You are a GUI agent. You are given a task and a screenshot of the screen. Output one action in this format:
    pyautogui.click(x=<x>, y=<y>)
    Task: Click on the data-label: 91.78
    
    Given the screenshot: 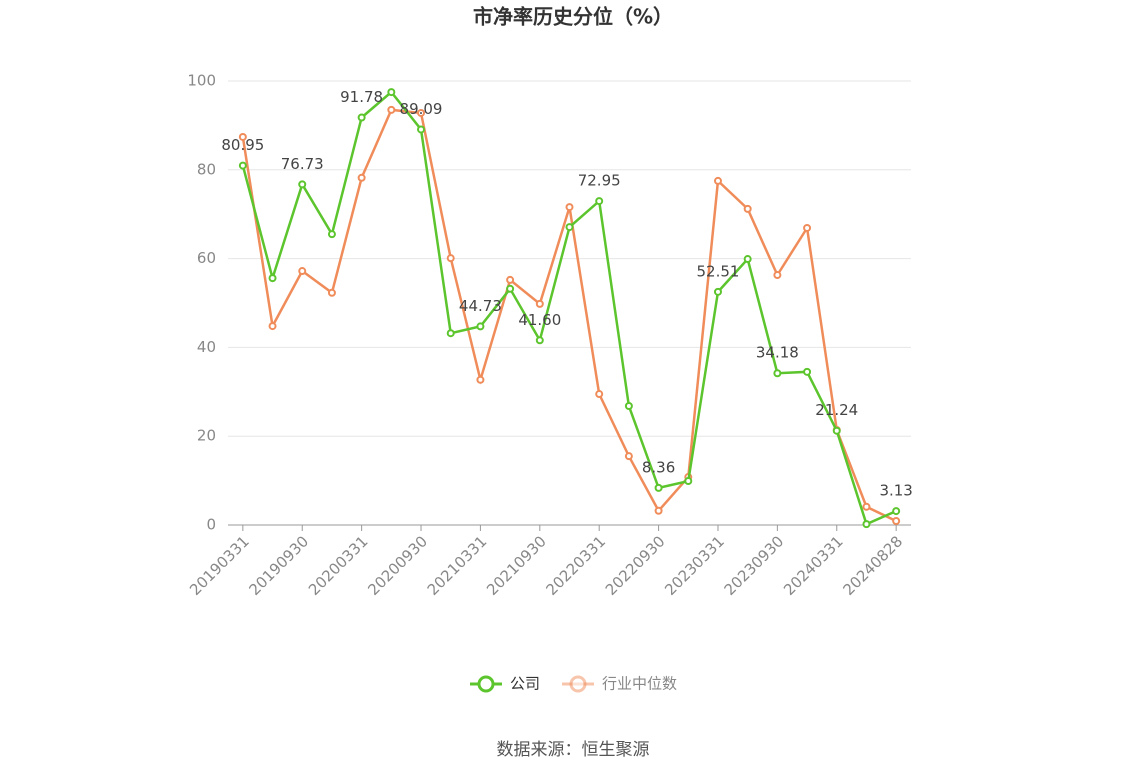 What is the action you would take?
    pyautogui.click(x=361, y=97)
    